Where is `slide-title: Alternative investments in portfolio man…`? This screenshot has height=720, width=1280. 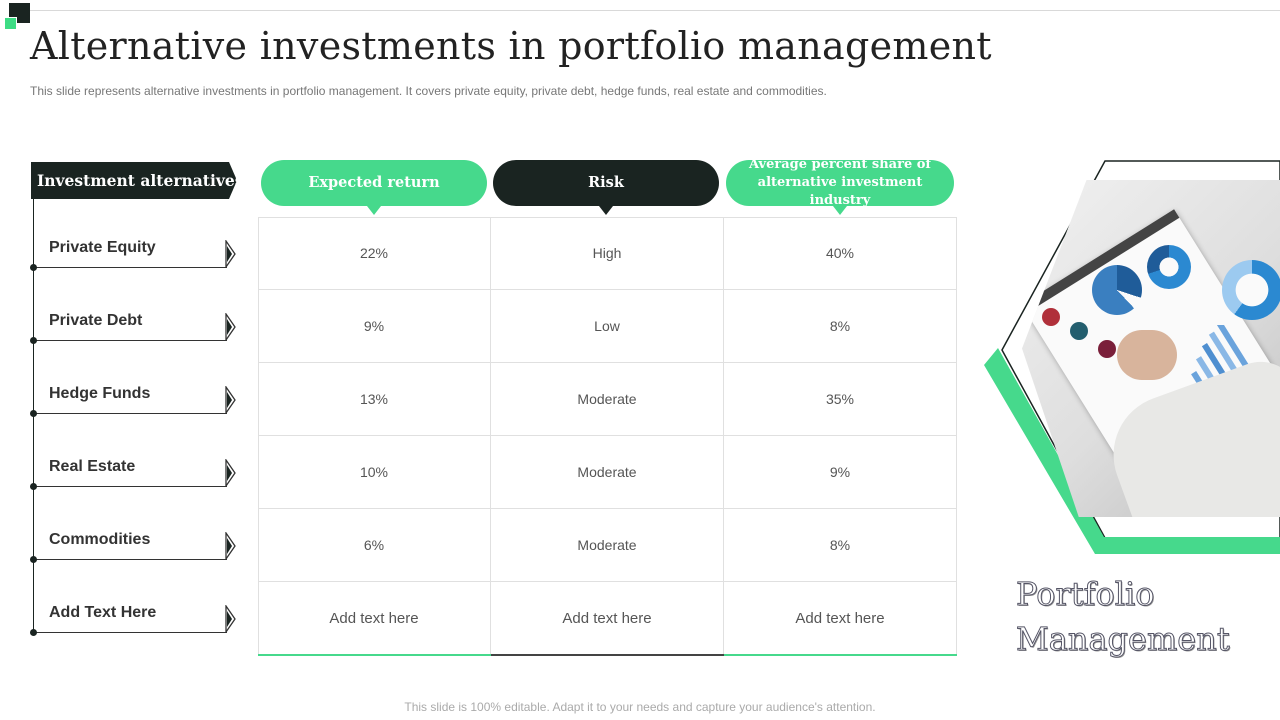
slide-title: Alternative investments in portfolio man… is located at coordinates (511, 46).